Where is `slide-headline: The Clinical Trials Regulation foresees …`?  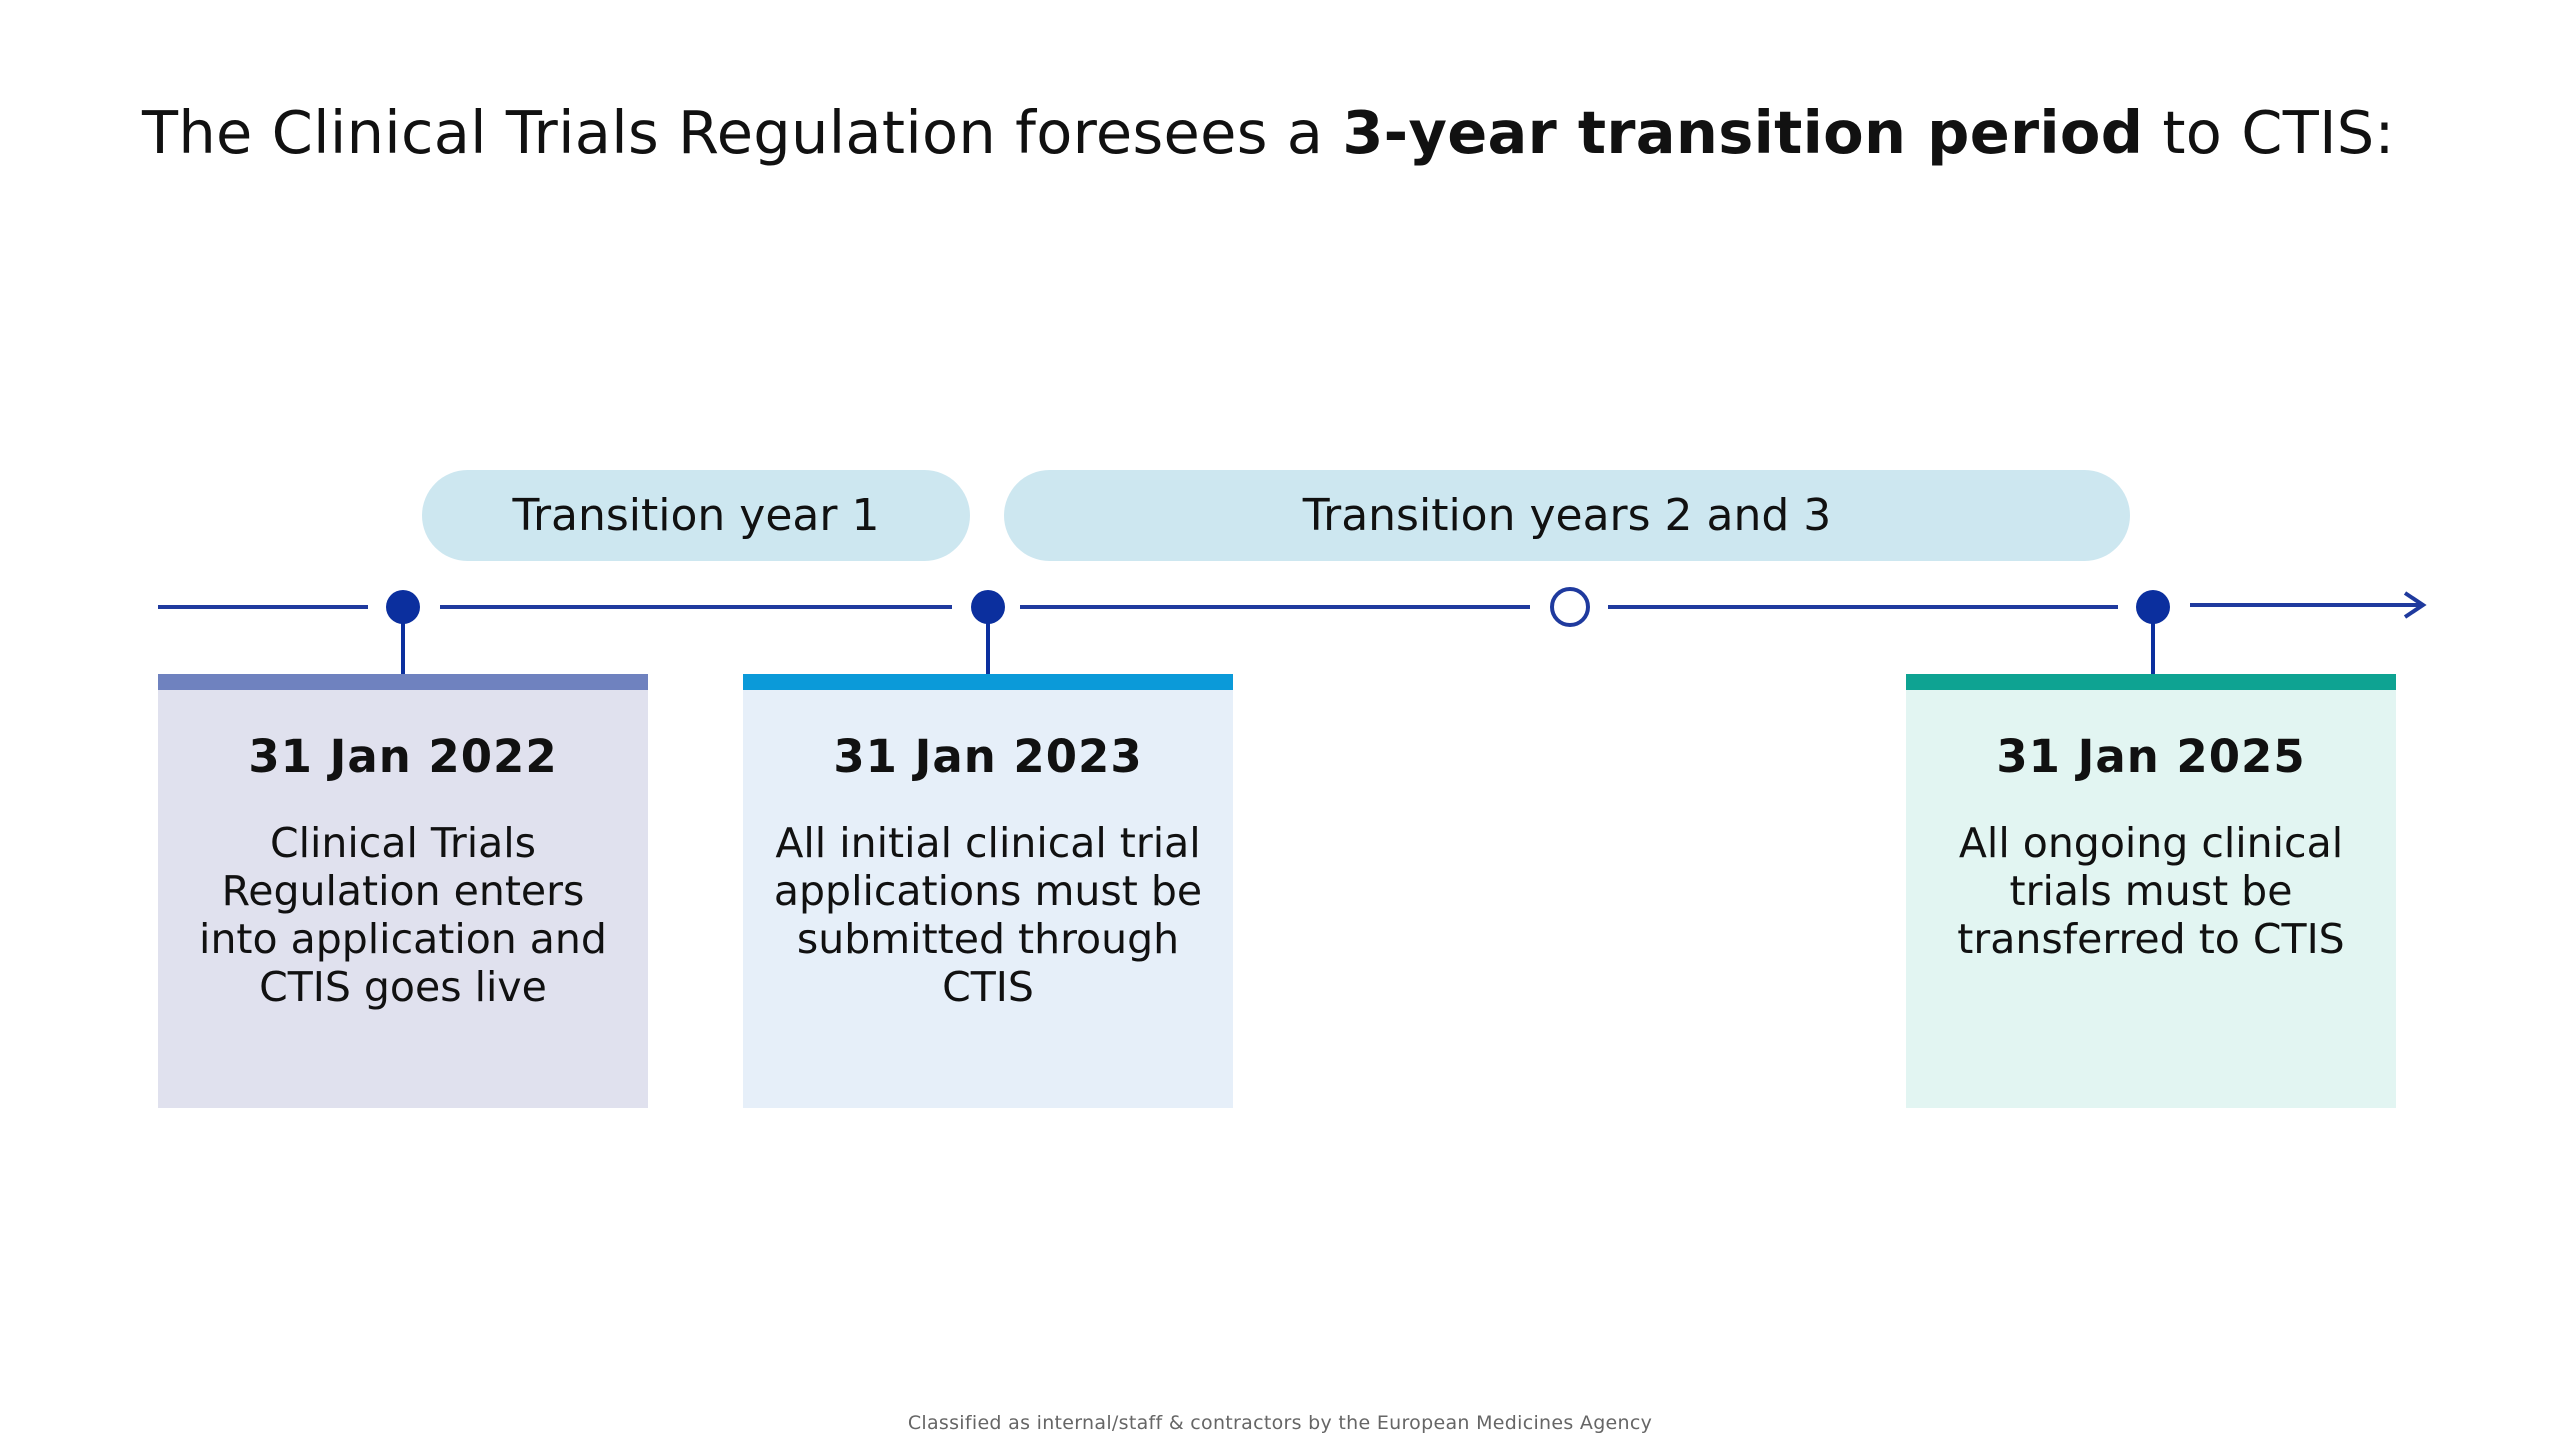
slide-headline: The Clinical Trials Regulation foresees … is located at coordinates (1268, 132).